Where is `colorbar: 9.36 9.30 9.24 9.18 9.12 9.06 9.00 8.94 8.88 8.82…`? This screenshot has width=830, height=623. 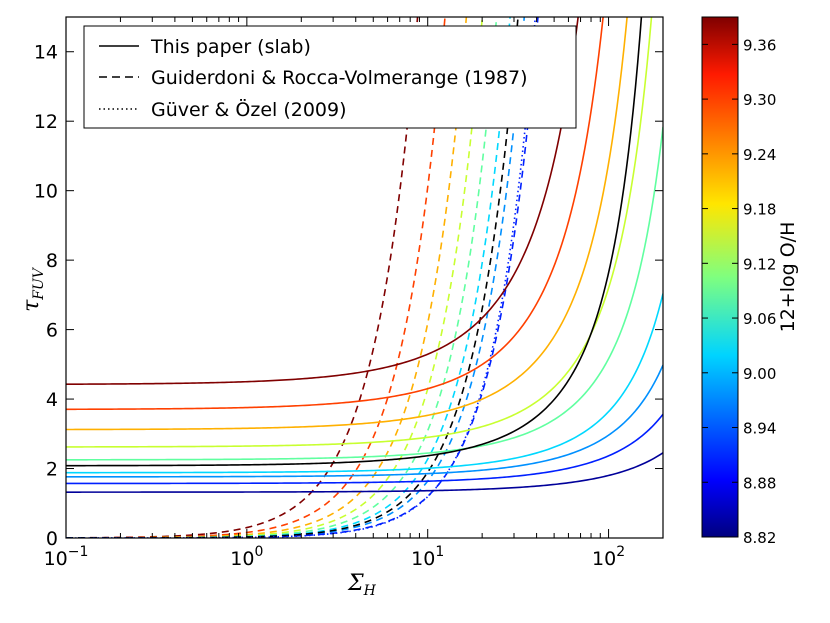
colorbar: 9.36 9.30 9.24 9.18 9.12 9.06 9.00 8.94 8.88 8.82… is located at coordinates (750, 281).